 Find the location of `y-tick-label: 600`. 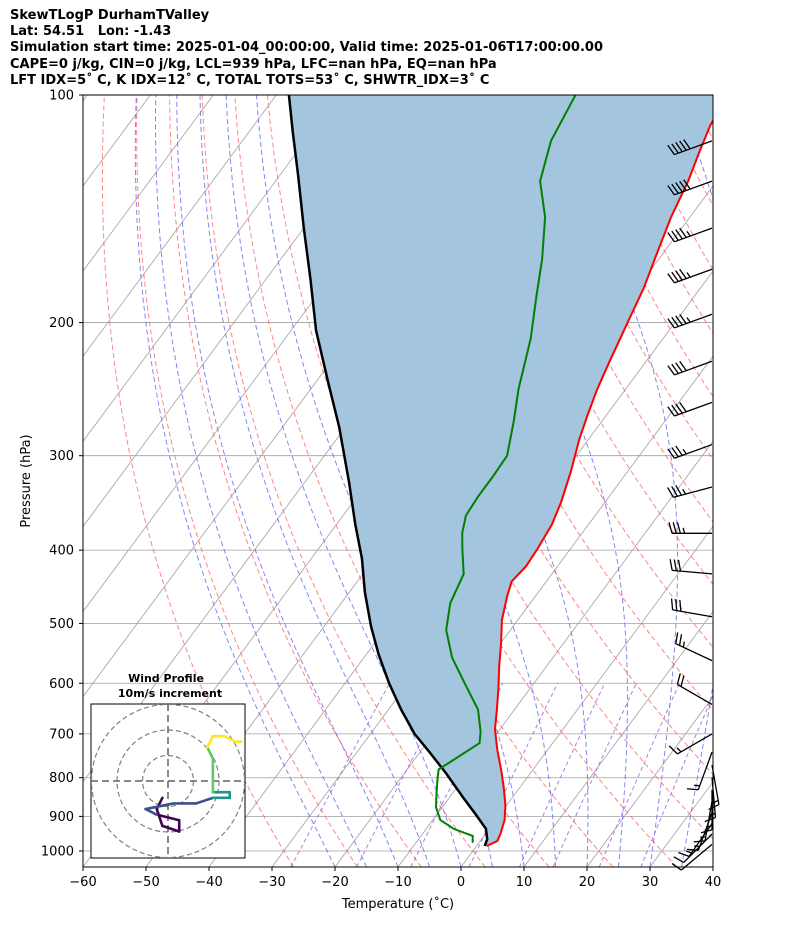

y-tick-label: 600 is located at coordinates (61, 684).